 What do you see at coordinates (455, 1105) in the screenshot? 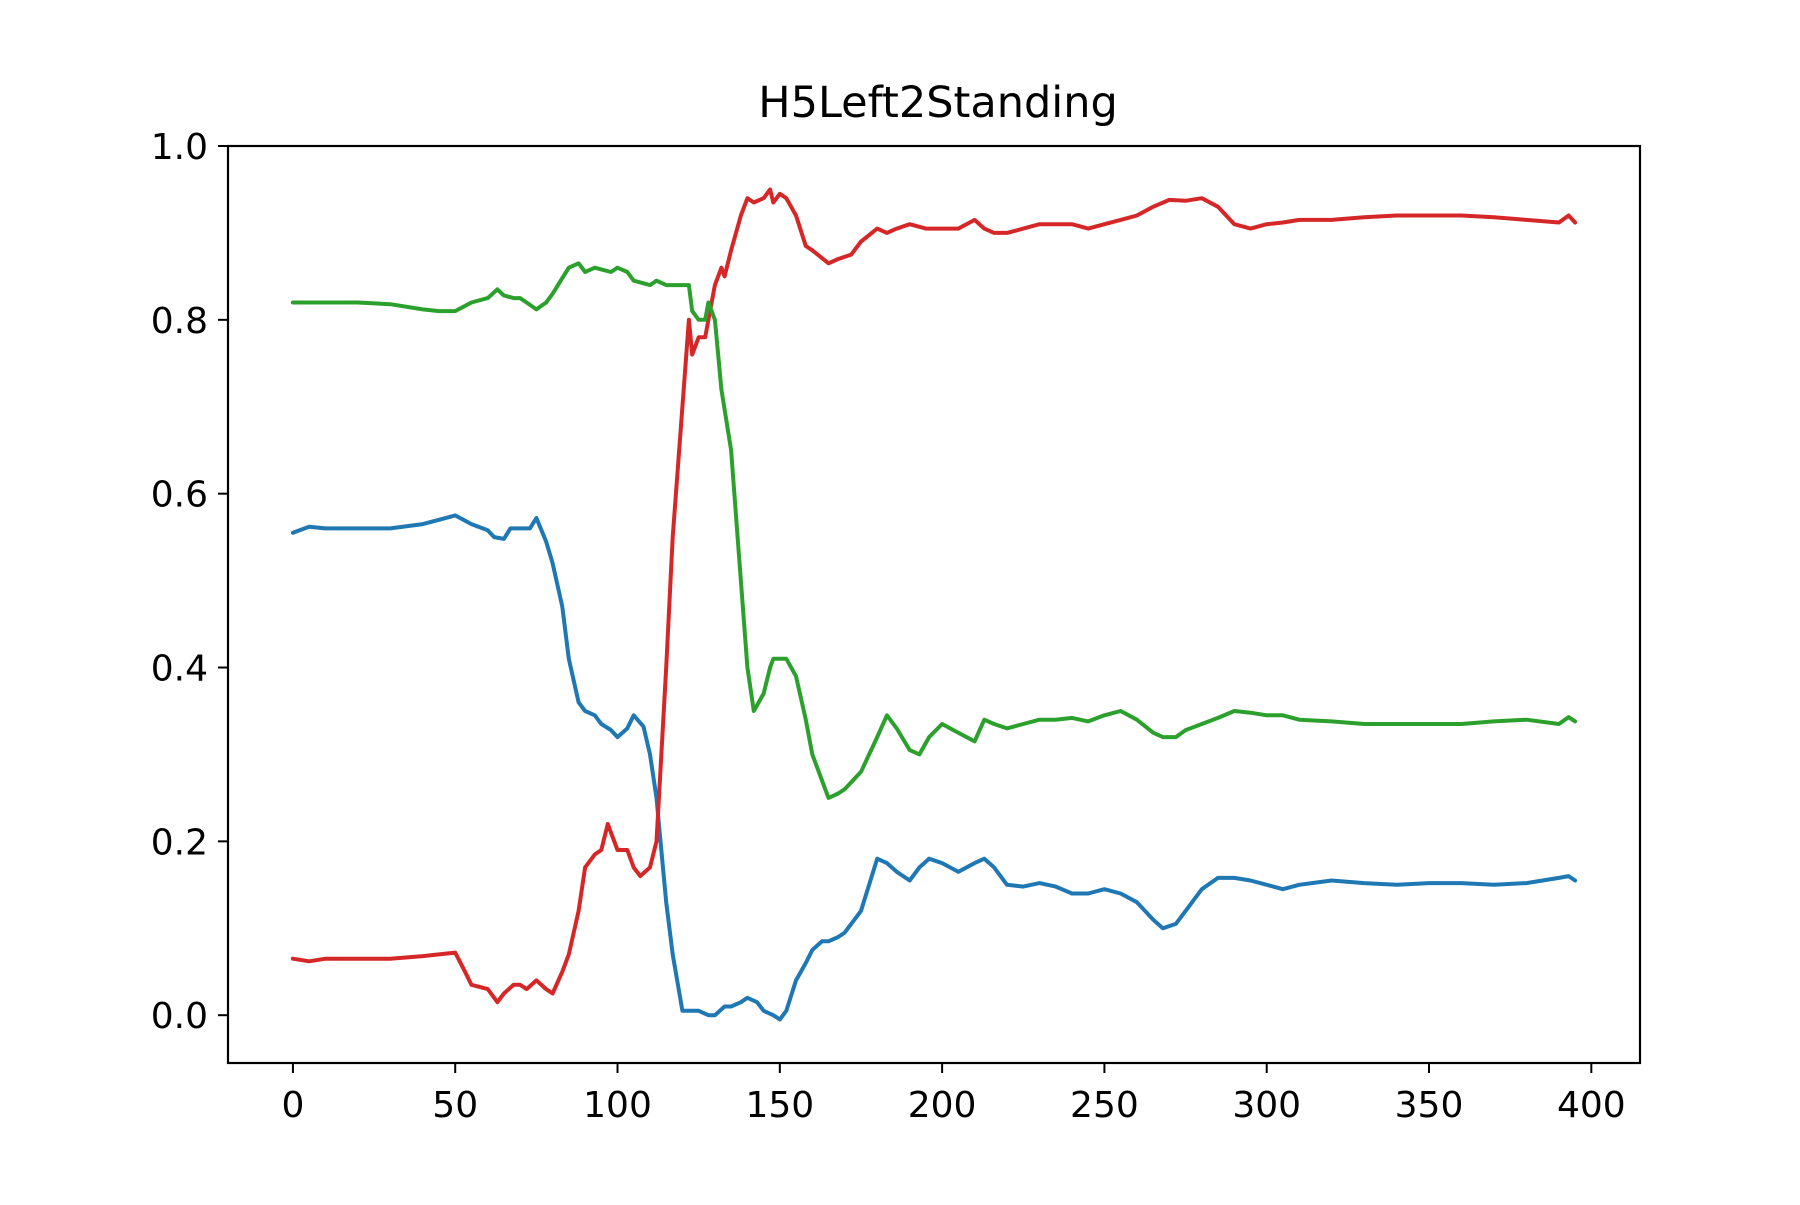
I see `x-tick-label: 50` at bounding box center [455, 1105].